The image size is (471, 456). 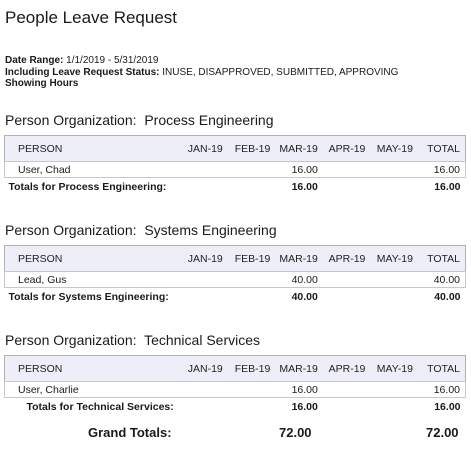 What do you see at coordinates (82, 72) in the screenshot?
I see `status-label: Including Leave Request Status:` at bounding box center [82, 72].